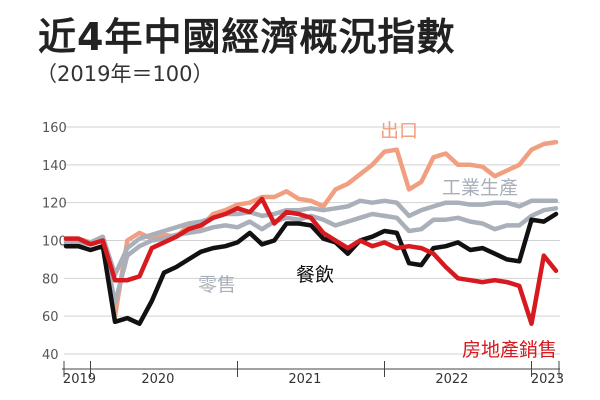  I want to click on series-label-retail: 零售, so click(217, 285).